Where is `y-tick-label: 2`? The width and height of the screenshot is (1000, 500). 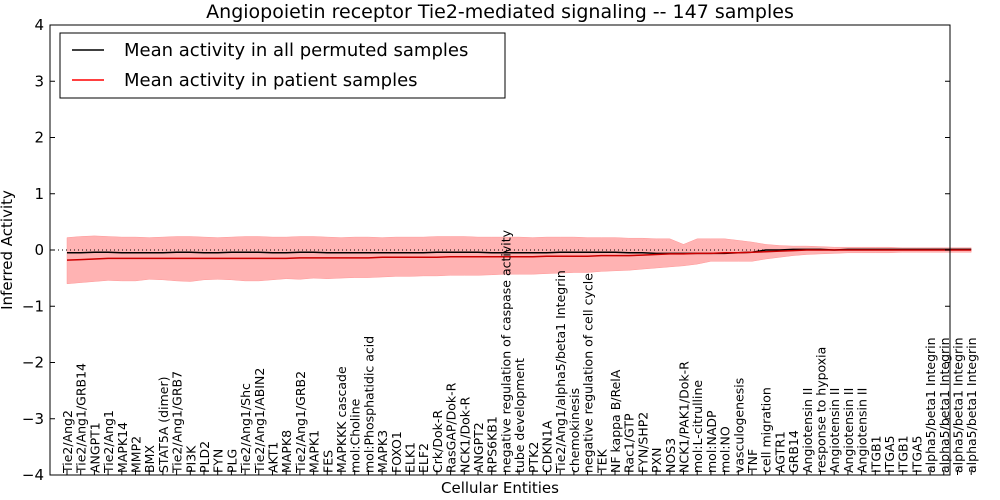 y-tick-label: 2 is located at coordinates (39, 138).